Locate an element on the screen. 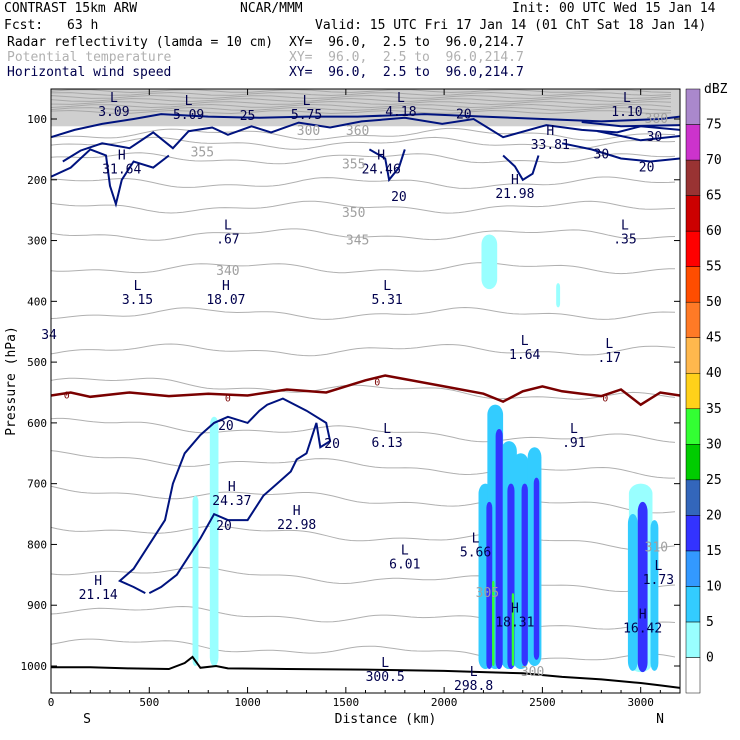  extremum-value: 5.31 is located at coordinates (386, 300).